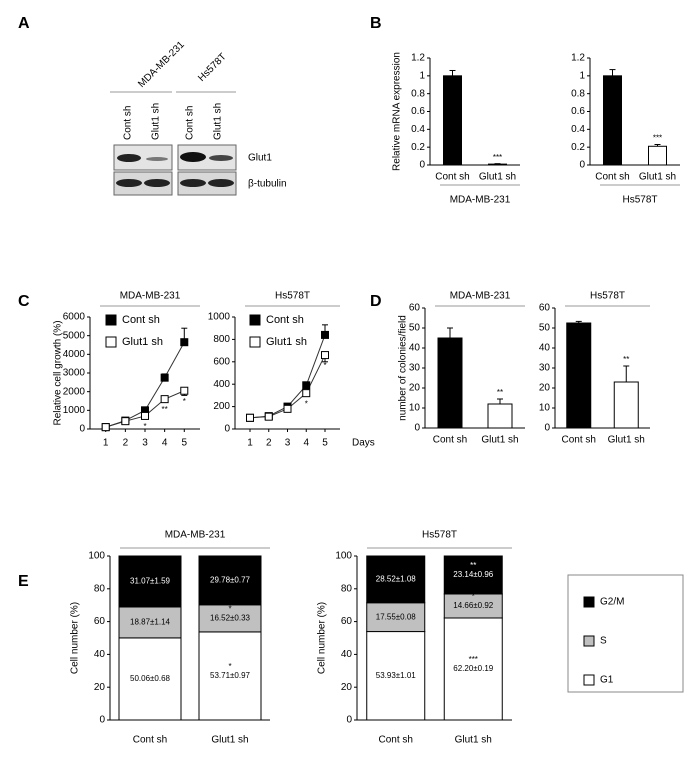  Describe the element at coordinates (74, 335) in the screenshot. I see `y-tick-label: 5000` at that location.